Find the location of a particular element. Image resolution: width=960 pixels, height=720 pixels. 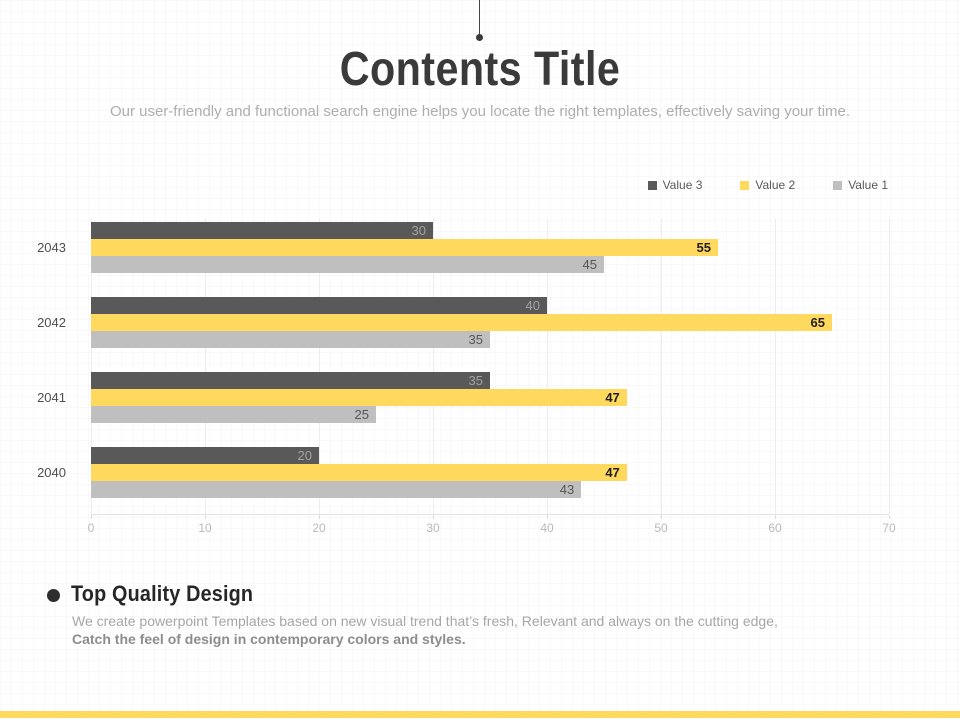

chart-legend: Value 3 Value 2 Value 1 is located at coordinates (767, 185).